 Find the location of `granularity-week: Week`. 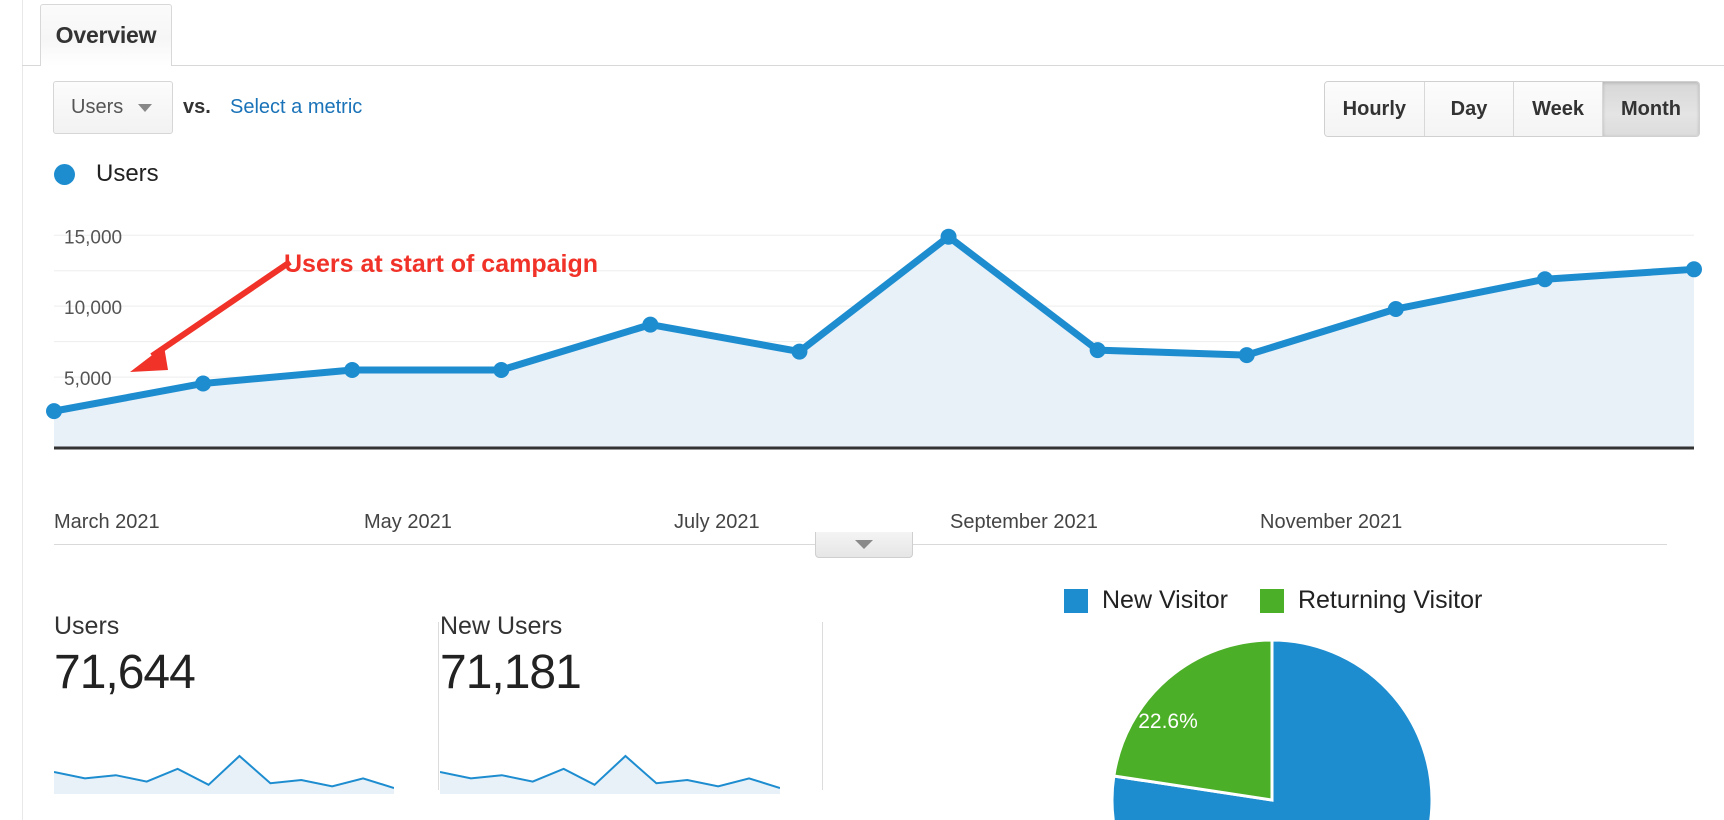

granularity-week: Week is located at coordinates (1559, 109).